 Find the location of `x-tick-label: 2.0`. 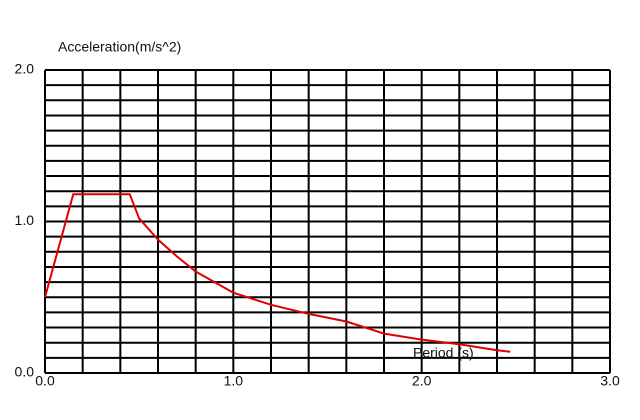

x-tick-label: 2.0 is located at coordinates (422, 381).